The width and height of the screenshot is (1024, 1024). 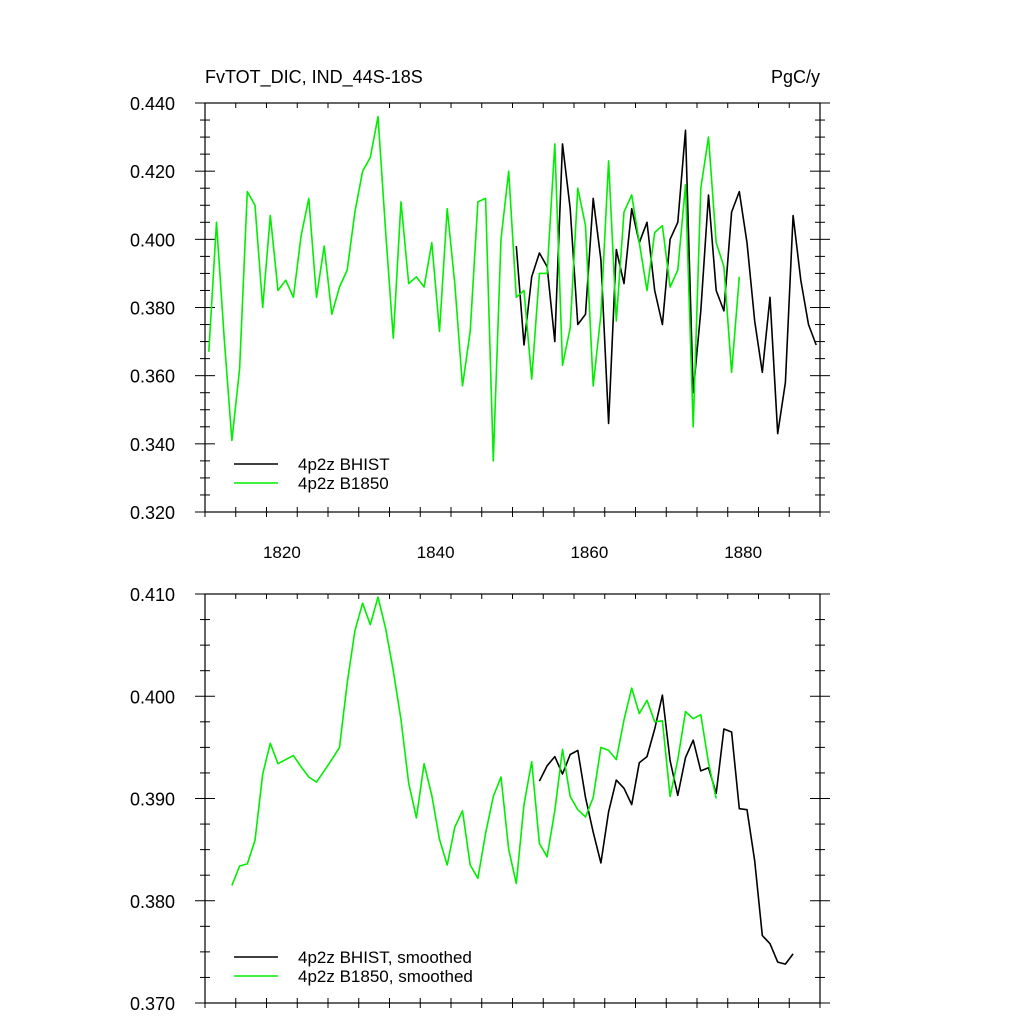 What do you see at coordinates (344, 464) in the screenshot?
I see `legend-label: 4p2z BHIST` at bounding box center [344, 464].